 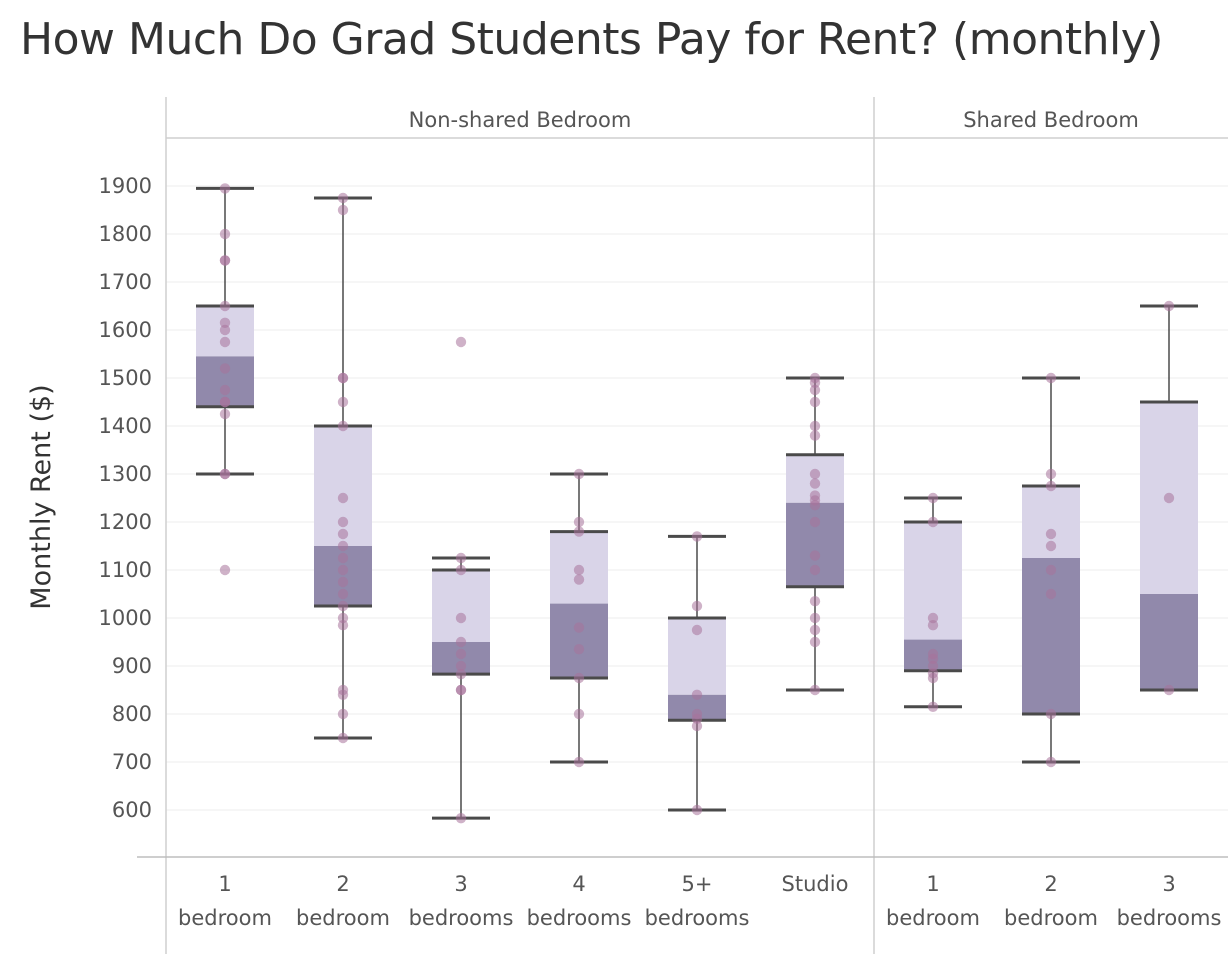 What do you see at coordinates (697, 884) in the screenshot?
I see `category-label-line1: 5+` at bounding box center [697, 884].